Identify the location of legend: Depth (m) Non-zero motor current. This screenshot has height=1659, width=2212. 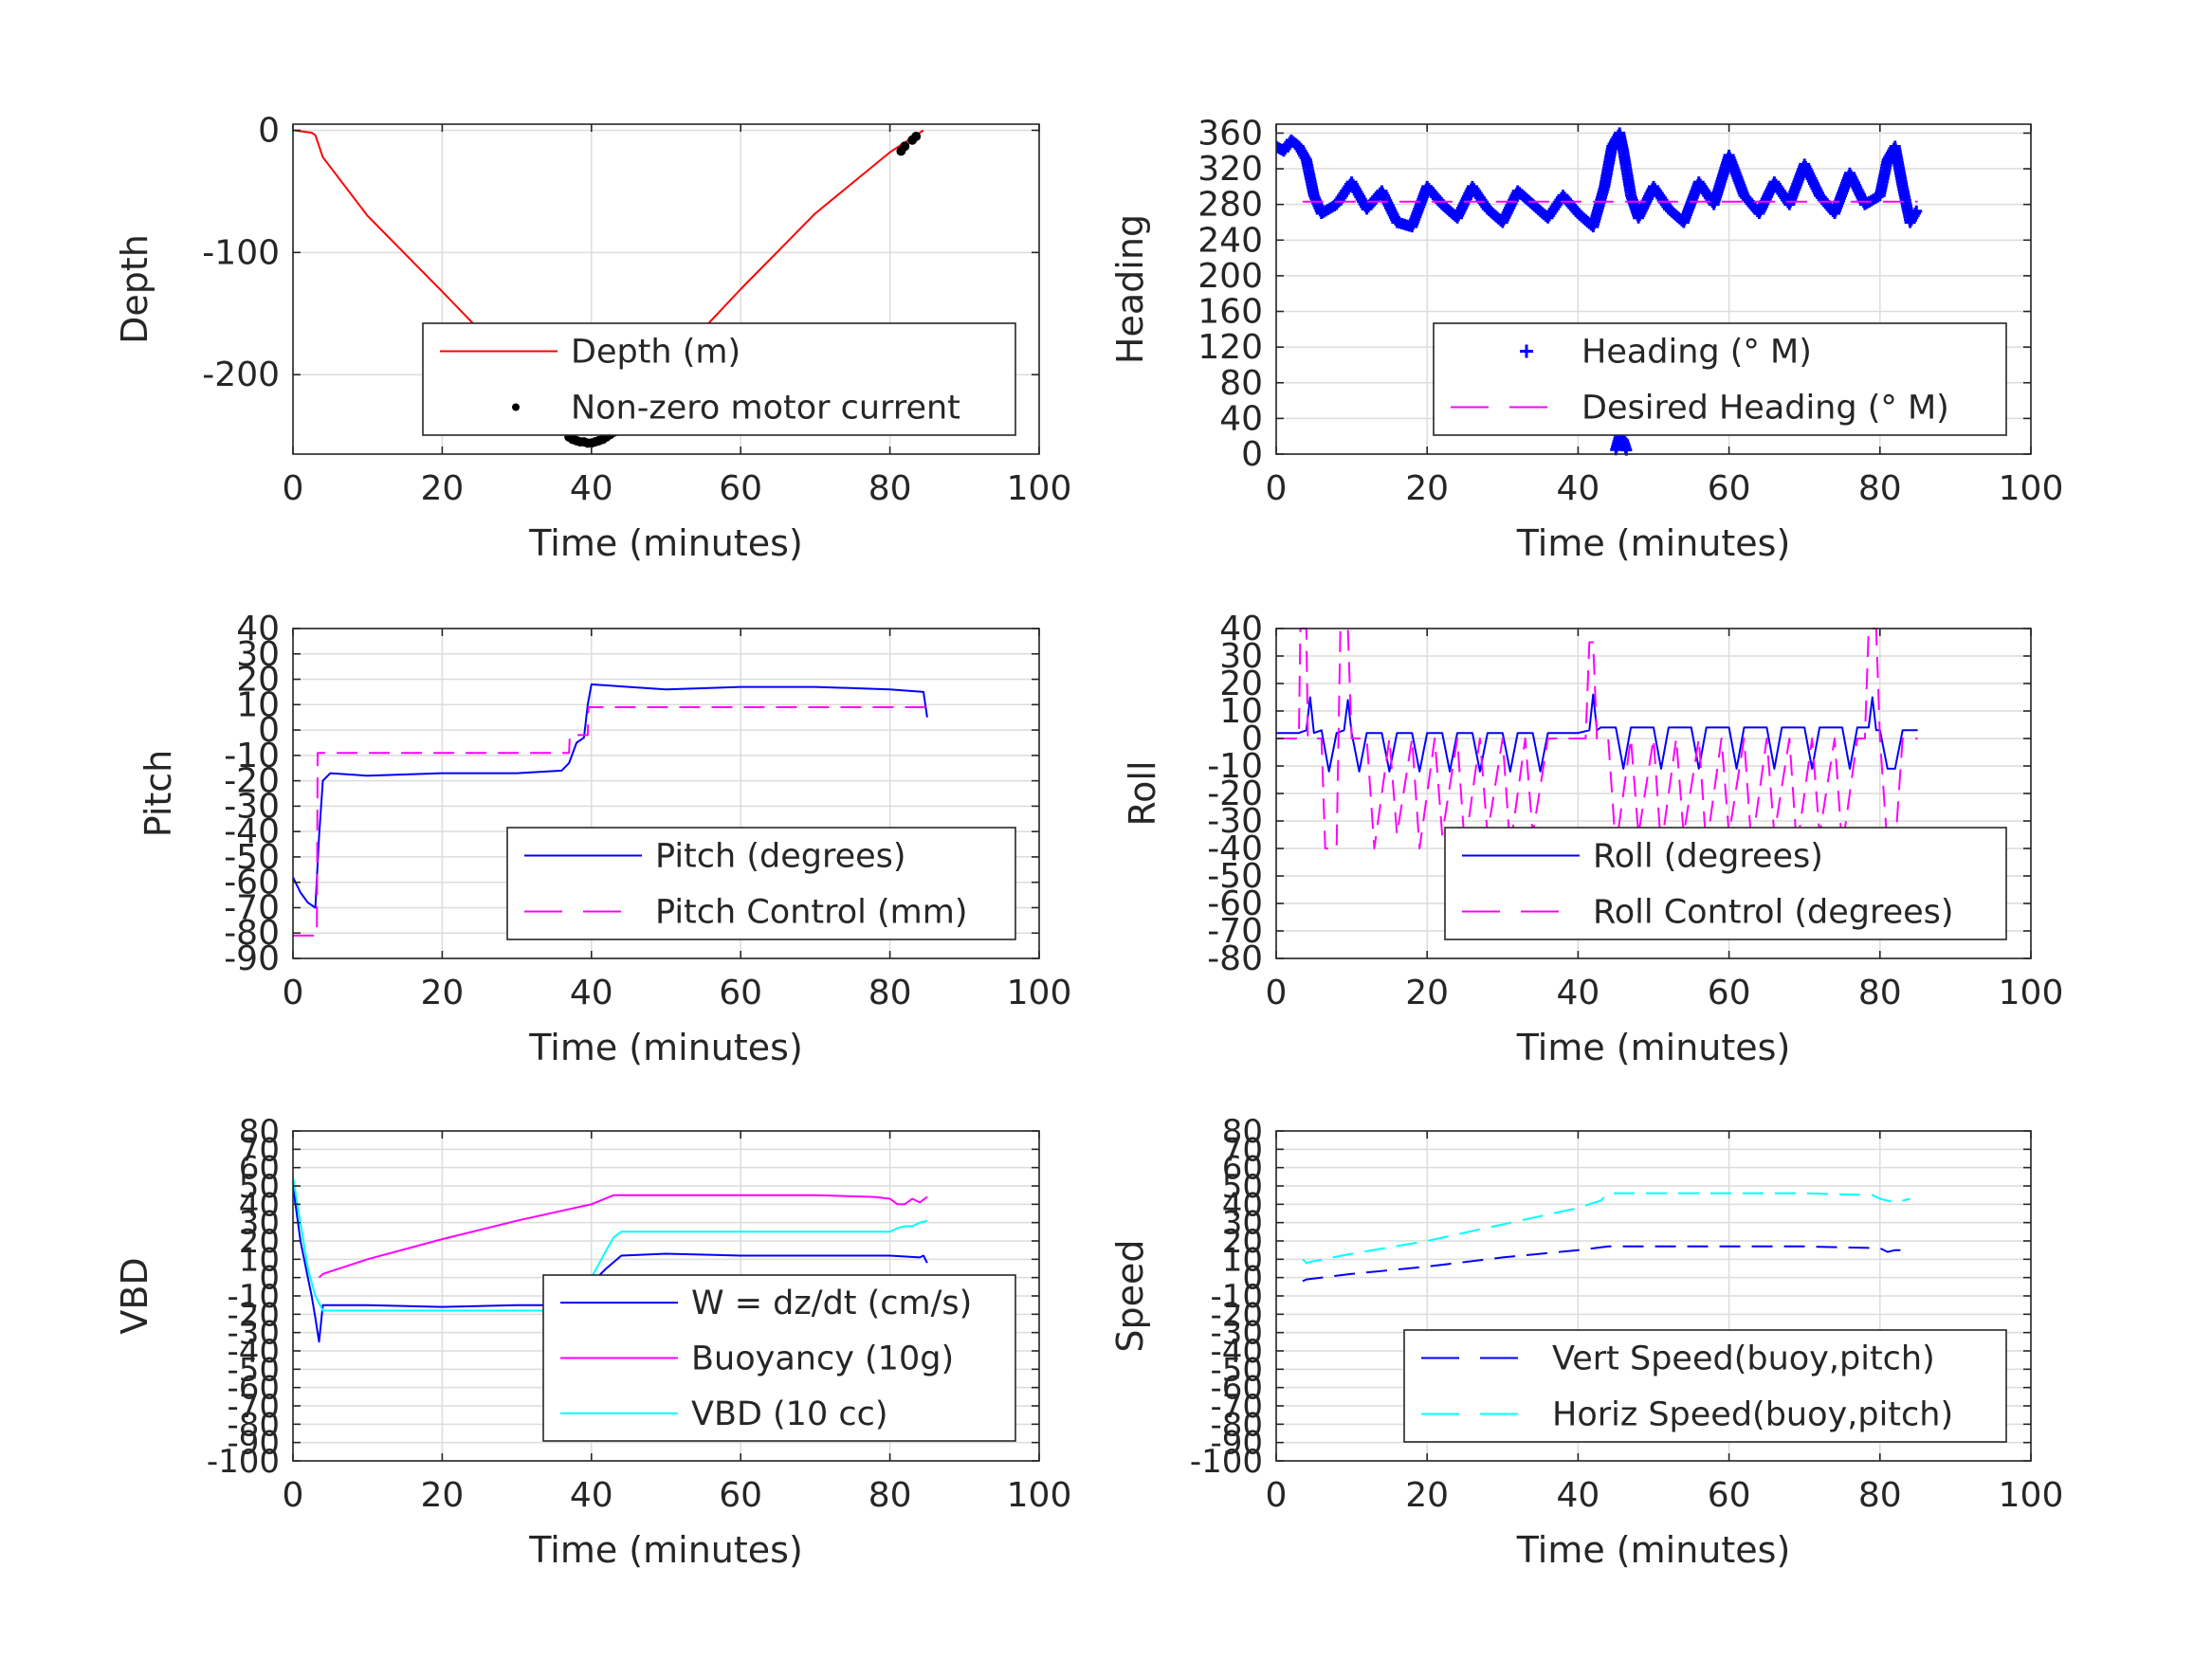
(719, 379).